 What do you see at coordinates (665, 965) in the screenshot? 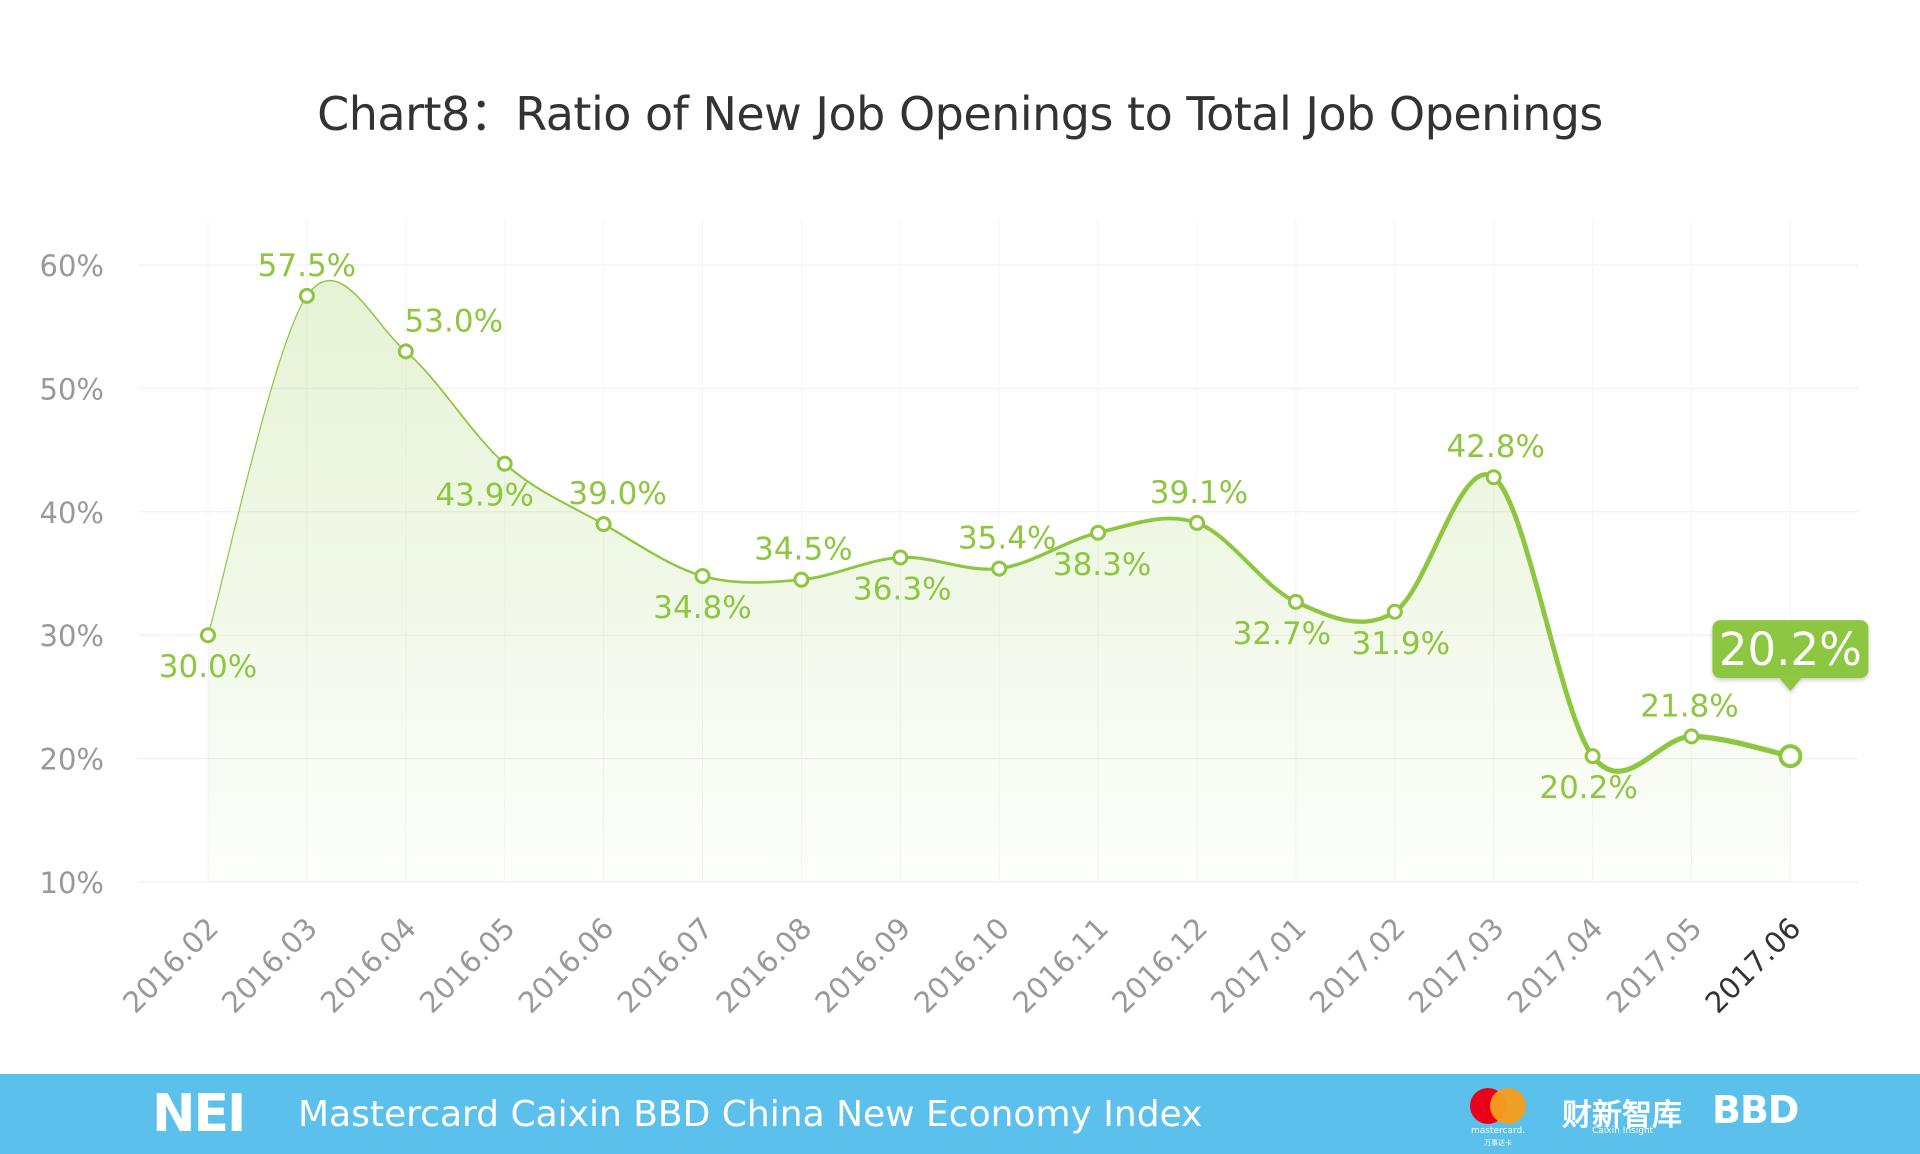
I see `x-tick-label: 2016.07` at bounding box center [665, 965].